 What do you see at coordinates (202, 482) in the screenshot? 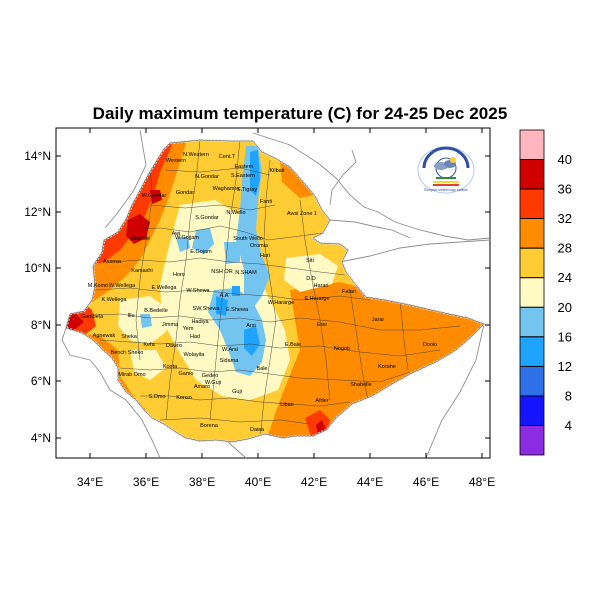
I see `x-tick-label: 38°E` at bounding box center [202, 482].